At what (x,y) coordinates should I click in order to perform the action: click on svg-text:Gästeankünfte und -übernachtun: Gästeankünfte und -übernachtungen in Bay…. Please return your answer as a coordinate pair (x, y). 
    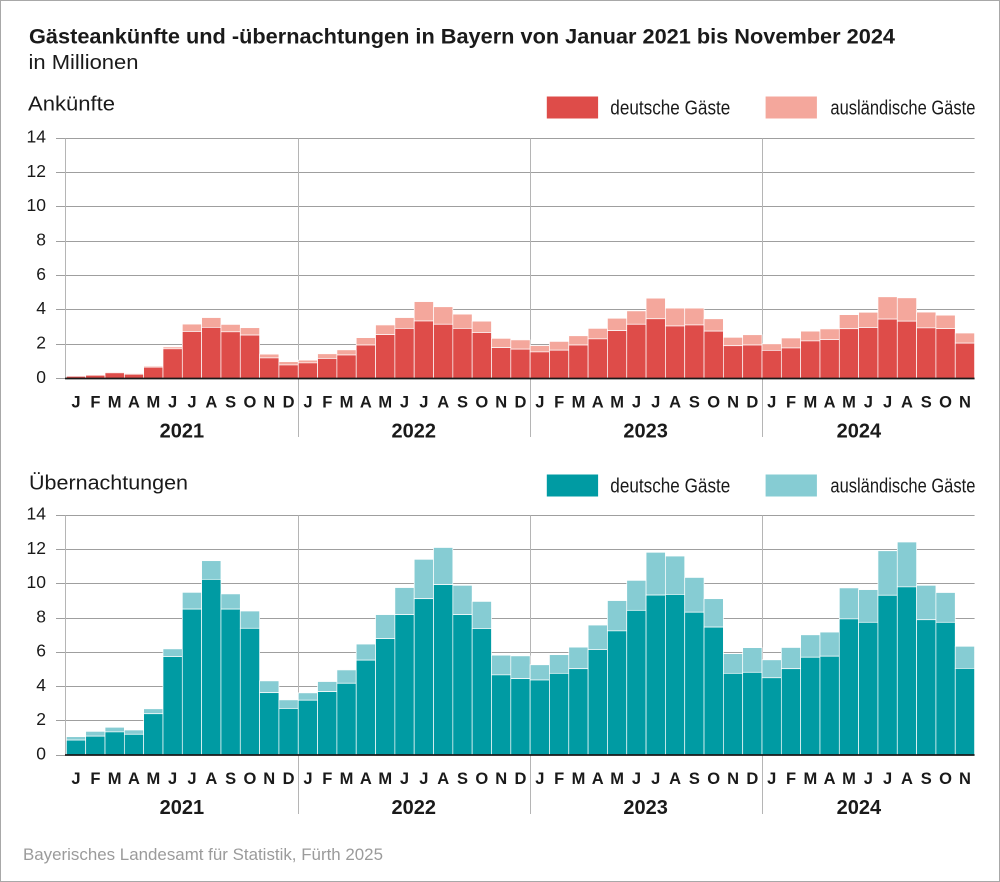
    Looking at the image, I should click on (462, 37).